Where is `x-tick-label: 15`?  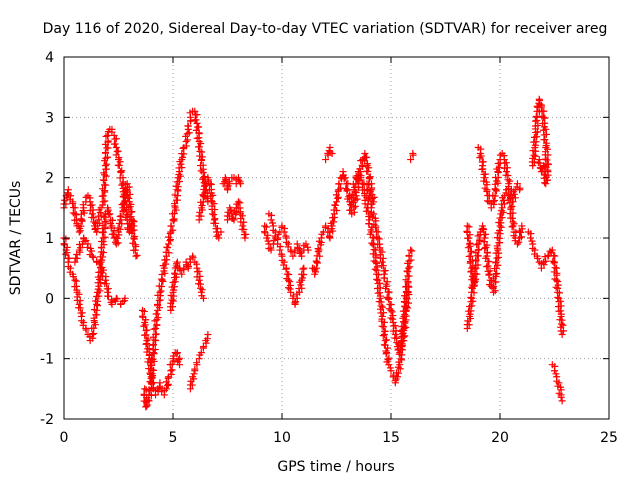
x-tick-label: 15 is located at coordinates (391, 438).